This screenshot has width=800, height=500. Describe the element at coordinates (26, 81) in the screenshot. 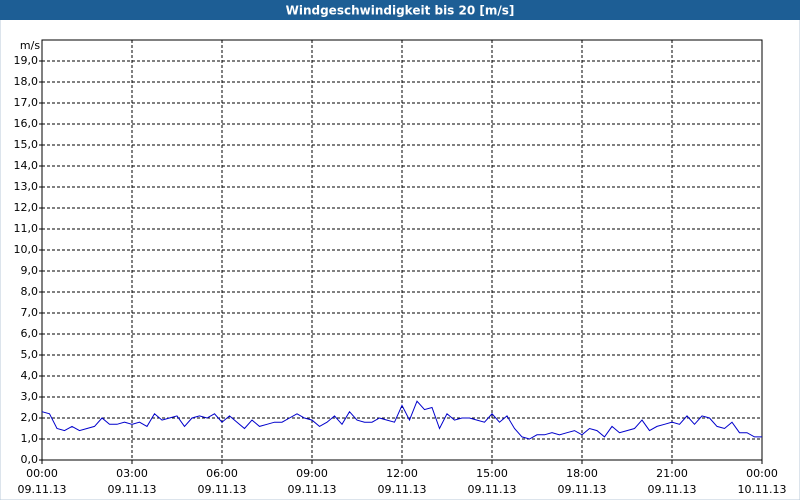

I see `y-tick-label: 18,0` at that location.